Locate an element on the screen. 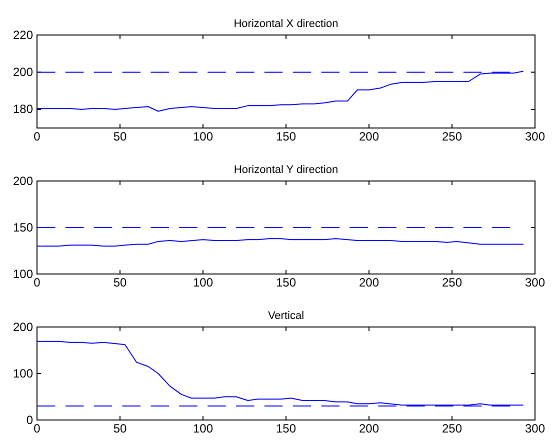 The height and width of the screenshot is (441, 553). y-tick-label: 180 is located at coordinates (23, 109).